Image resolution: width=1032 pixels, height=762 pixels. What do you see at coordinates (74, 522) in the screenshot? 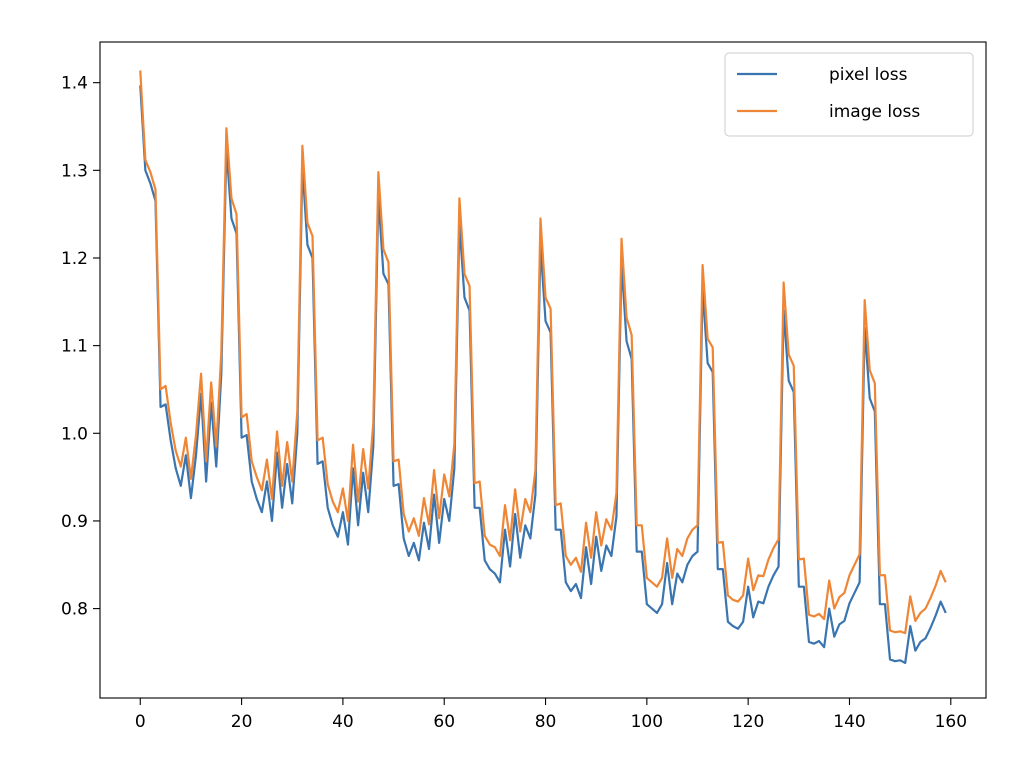
I see `y-tick-label: 0.9` at bounding box center [74, 522].